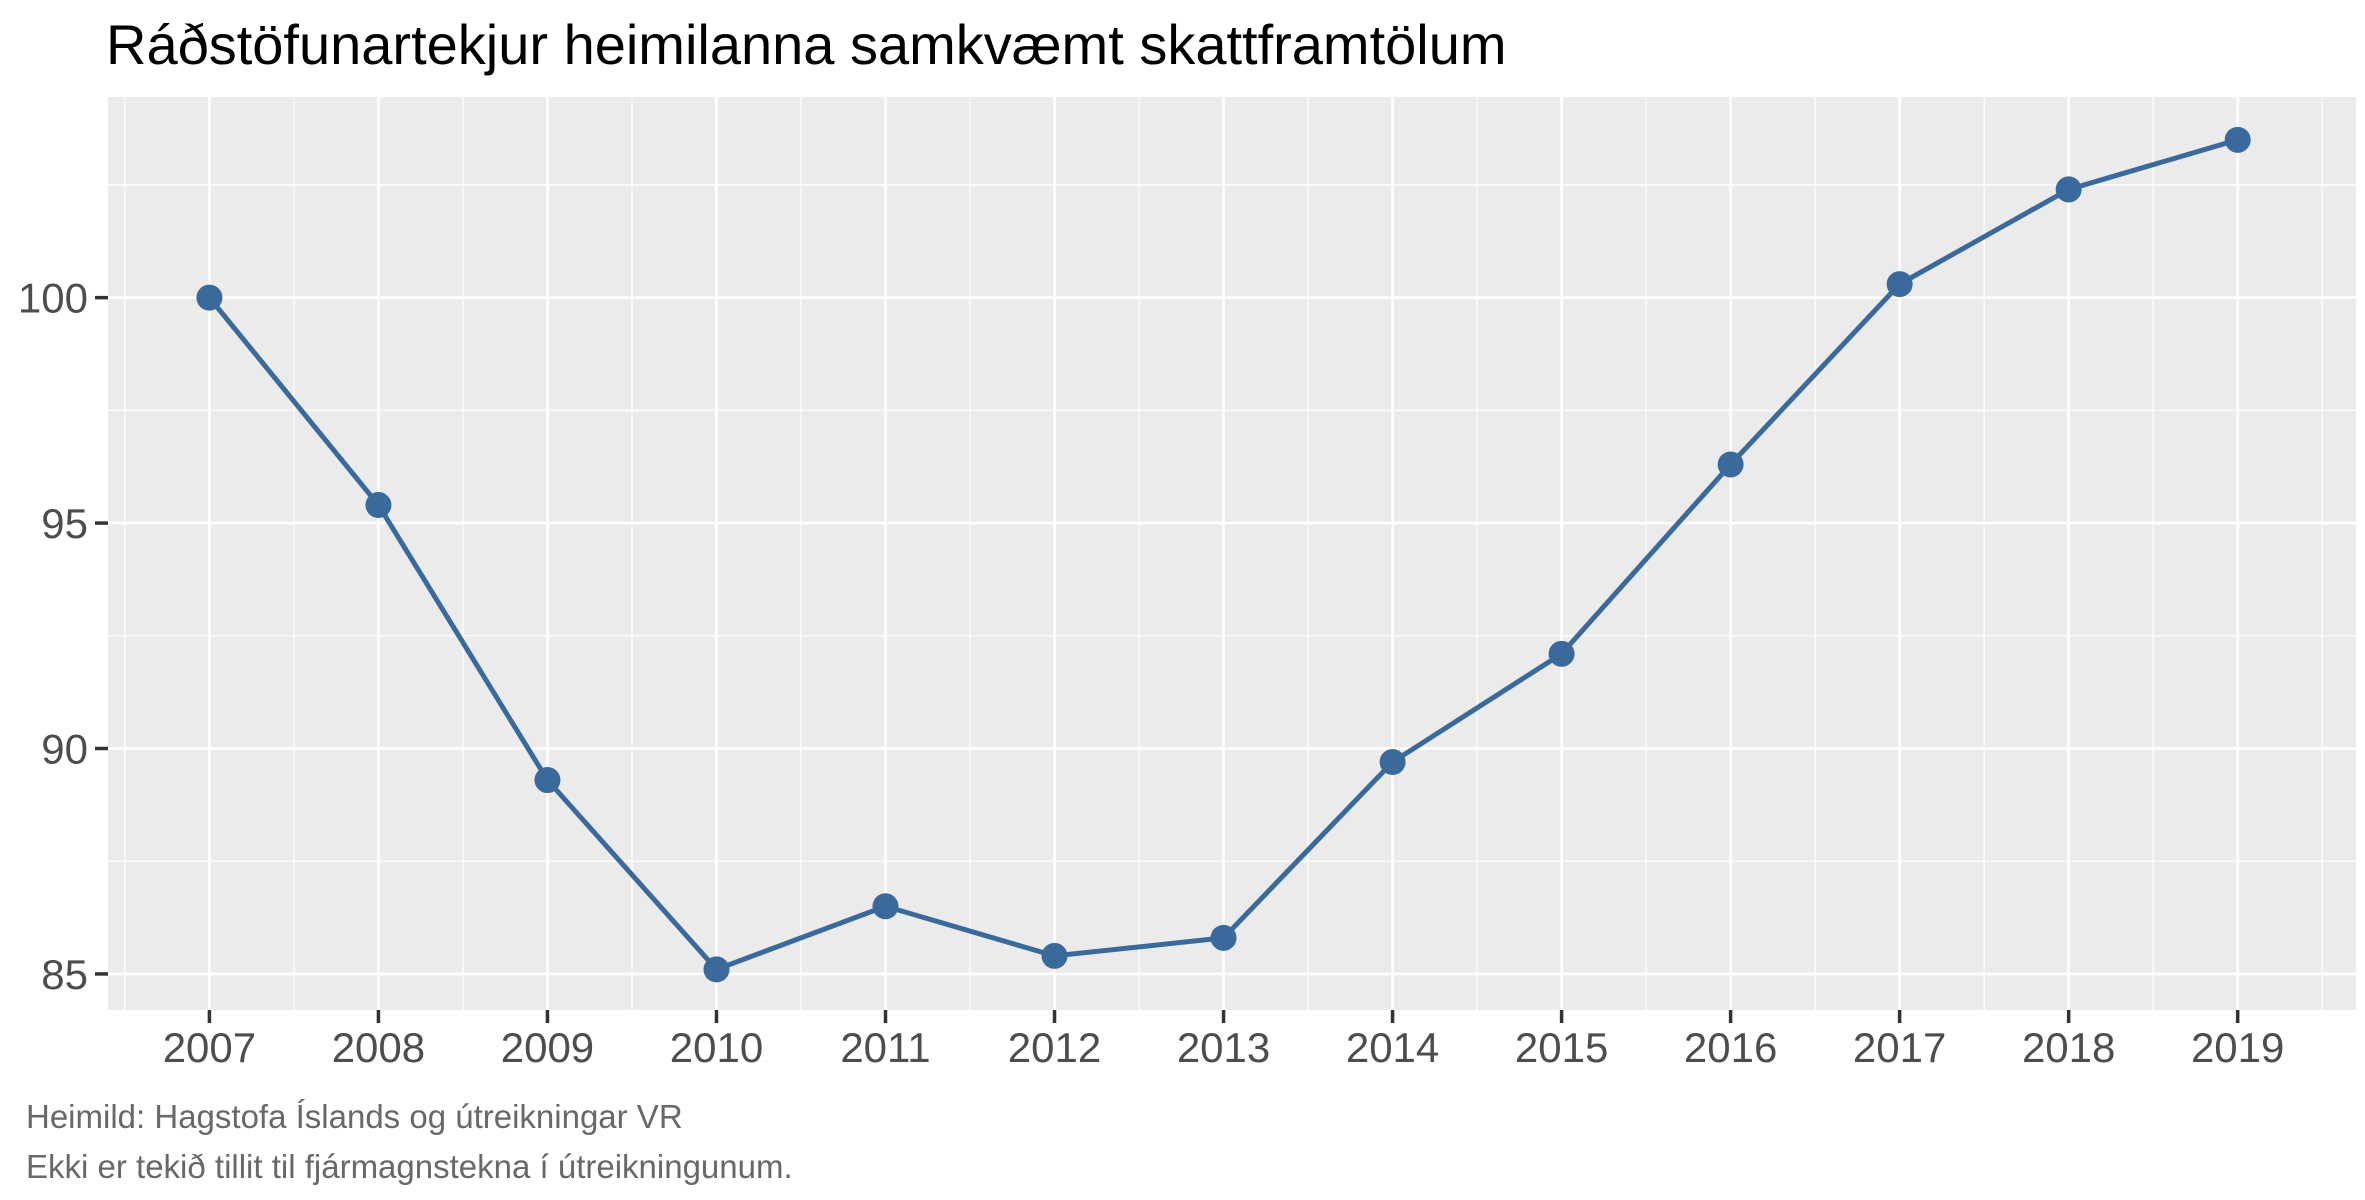 Image resolution: width=2365 pixels, height=1200 pixels. I want to click on y-tick-label: 85, so click(64, 974).